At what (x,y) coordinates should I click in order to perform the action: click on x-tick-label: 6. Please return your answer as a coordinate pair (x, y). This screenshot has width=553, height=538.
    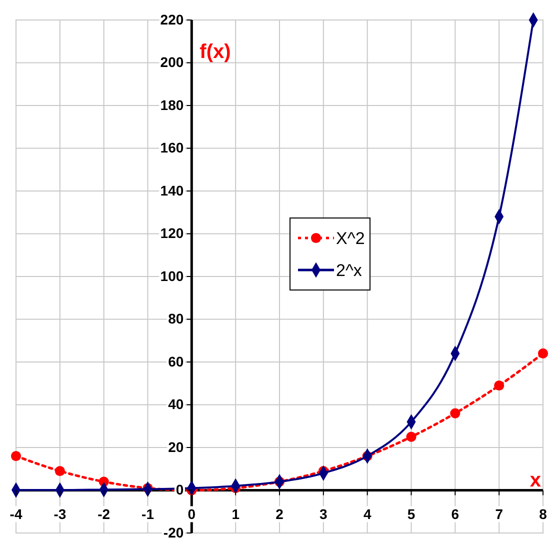
    Looking at the image, I should click on (455, 514).